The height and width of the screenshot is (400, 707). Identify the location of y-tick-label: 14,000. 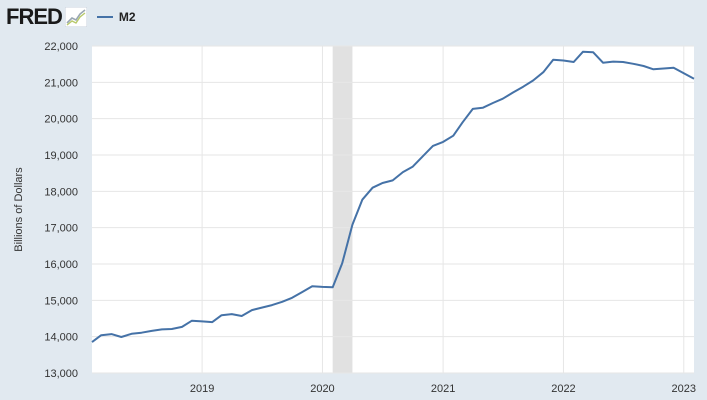
(61, 338).